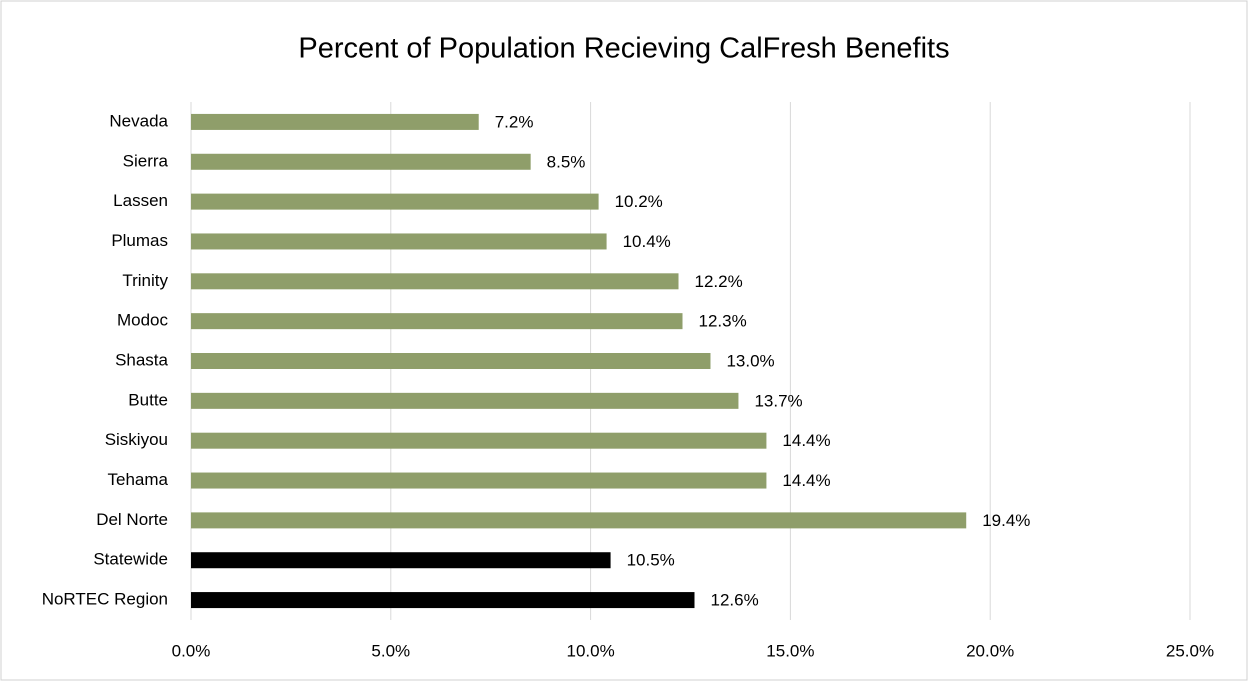  I want to click on data-label: 10.2%, so click(639, 201).